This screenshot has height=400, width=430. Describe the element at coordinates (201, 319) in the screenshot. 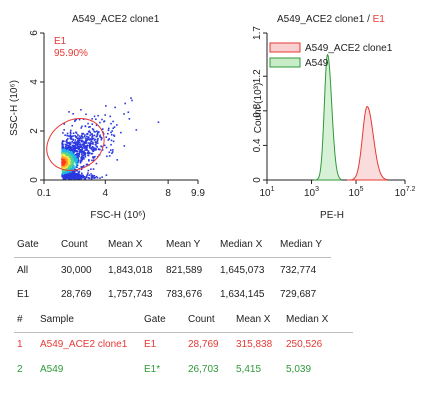

I see `sample-col-count: Count` at that location.